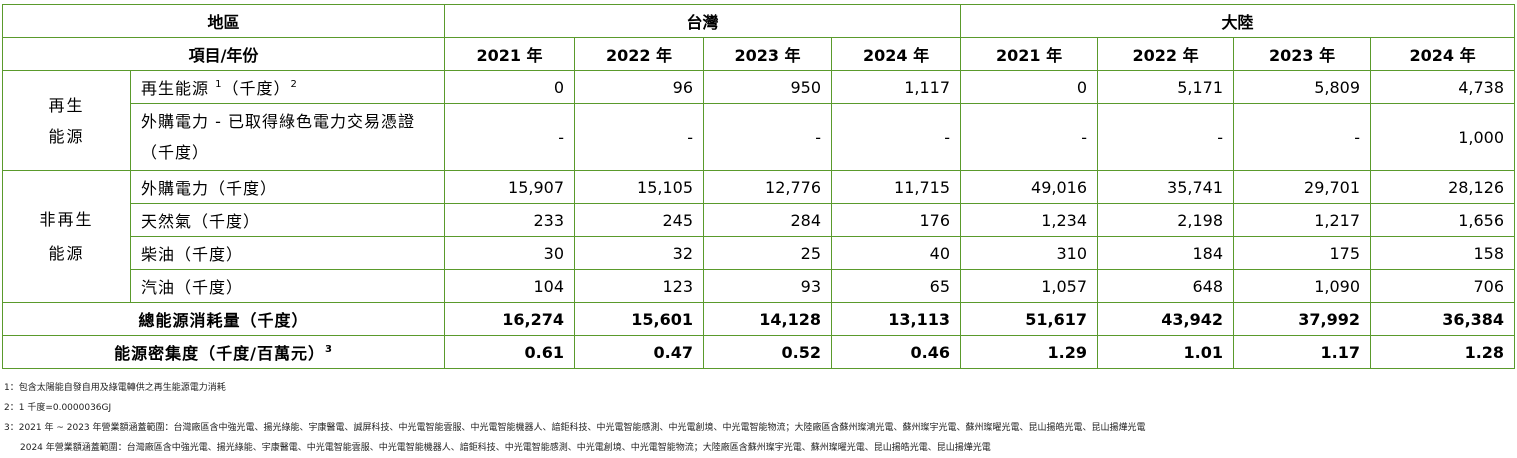  Describe the element at coordinates (896, 220) in the screenshot. I see `value-cell: 176` at that location.